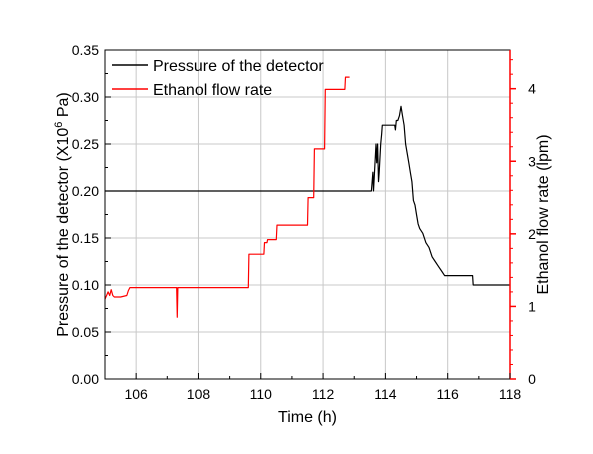 This screenshot has width=593, height=454. Describe the element at coordinates (323, 394) in the screenshot. I see `x-tick-label: 112` at that location.